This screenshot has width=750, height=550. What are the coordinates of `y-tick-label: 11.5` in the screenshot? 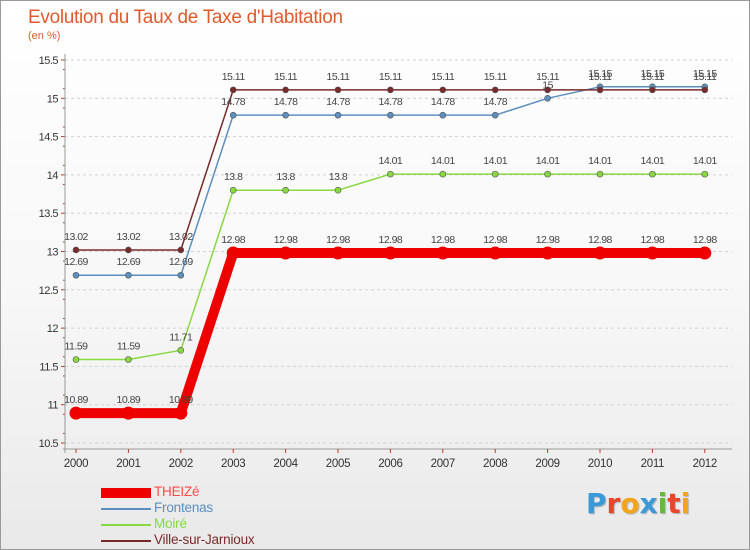 It's located at (48, 367).